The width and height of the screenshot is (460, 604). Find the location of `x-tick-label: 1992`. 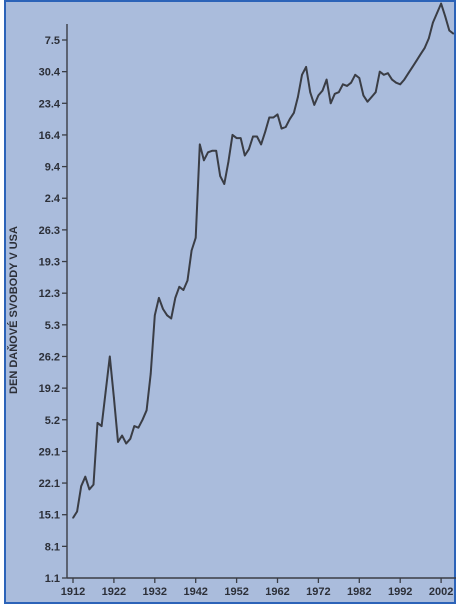

x-tick-label: 1992 is located at coordinates (400, 592).